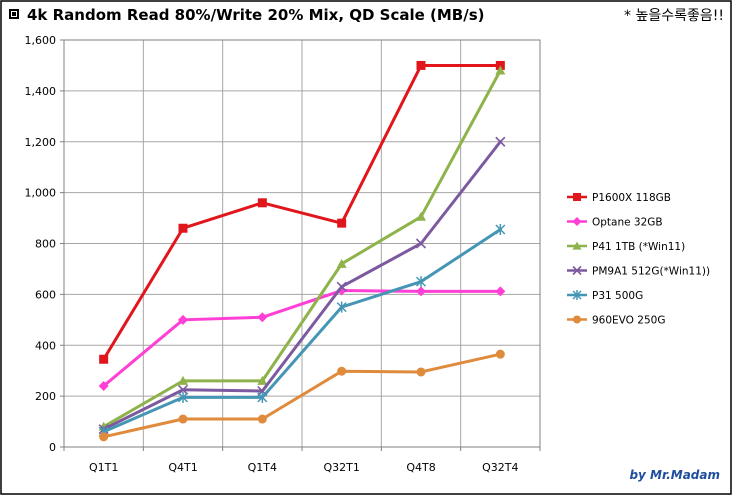  I want to click on y-tick-label: 1,200, so click(41, 142).